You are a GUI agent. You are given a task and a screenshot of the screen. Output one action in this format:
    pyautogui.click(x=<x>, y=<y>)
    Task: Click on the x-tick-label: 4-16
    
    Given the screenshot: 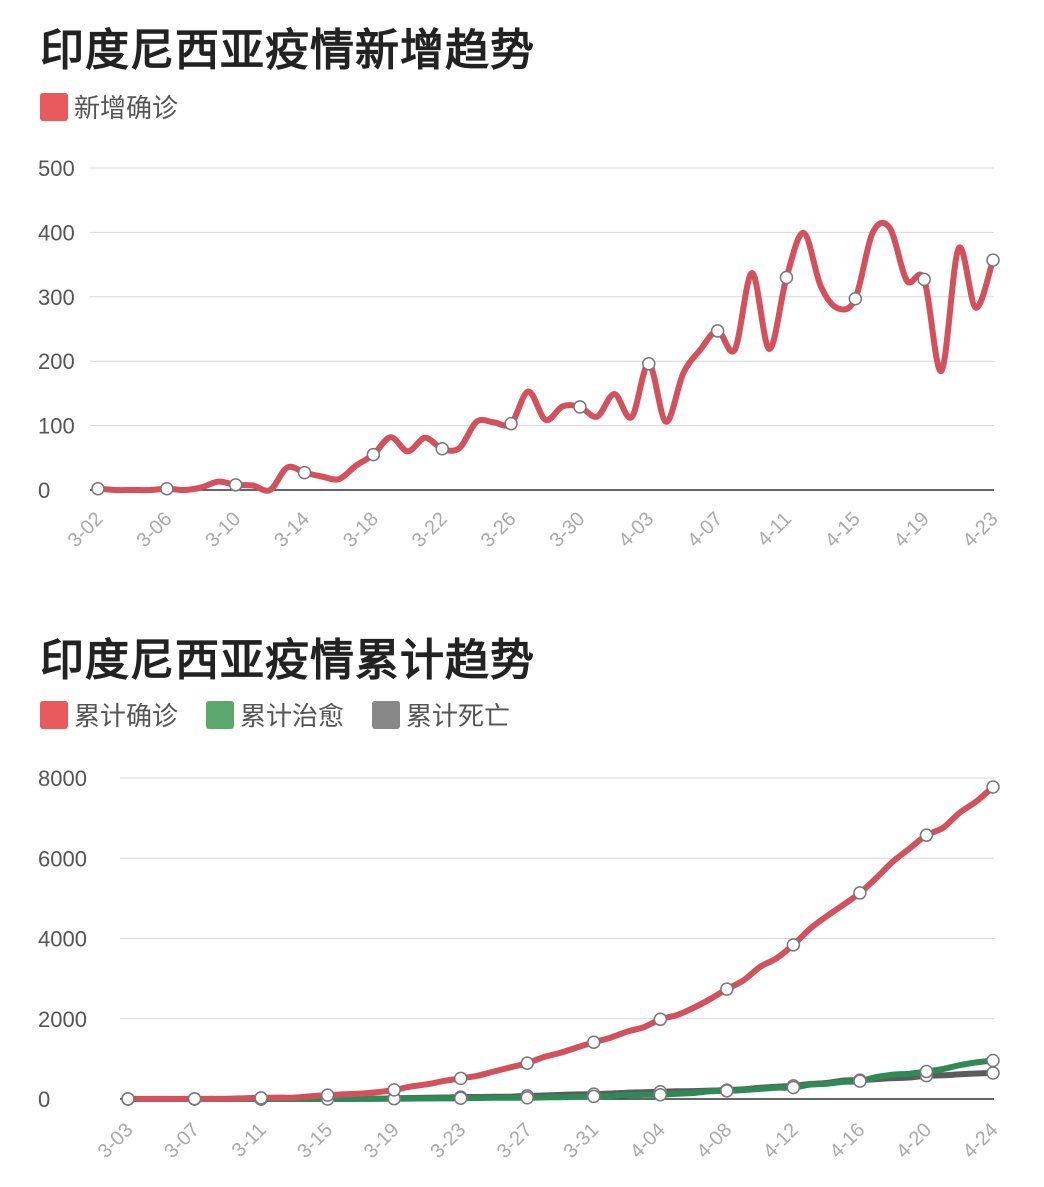 What is the action you would take?
    pyautogui.click(x=848, y=1141)
    